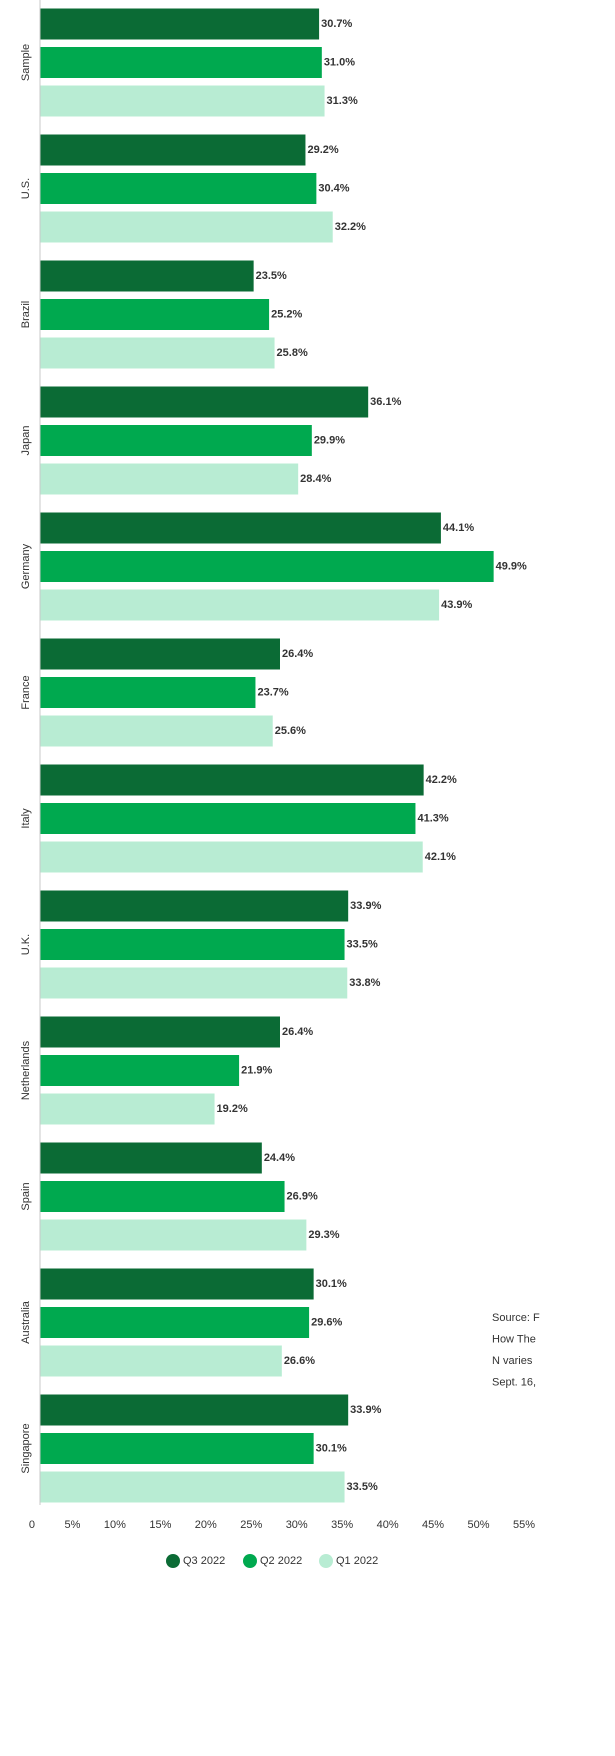  What do you see at coordinates (26, 944) in the screenshot?
I see `category-label: U.K.` at bounding box center [26, 944].